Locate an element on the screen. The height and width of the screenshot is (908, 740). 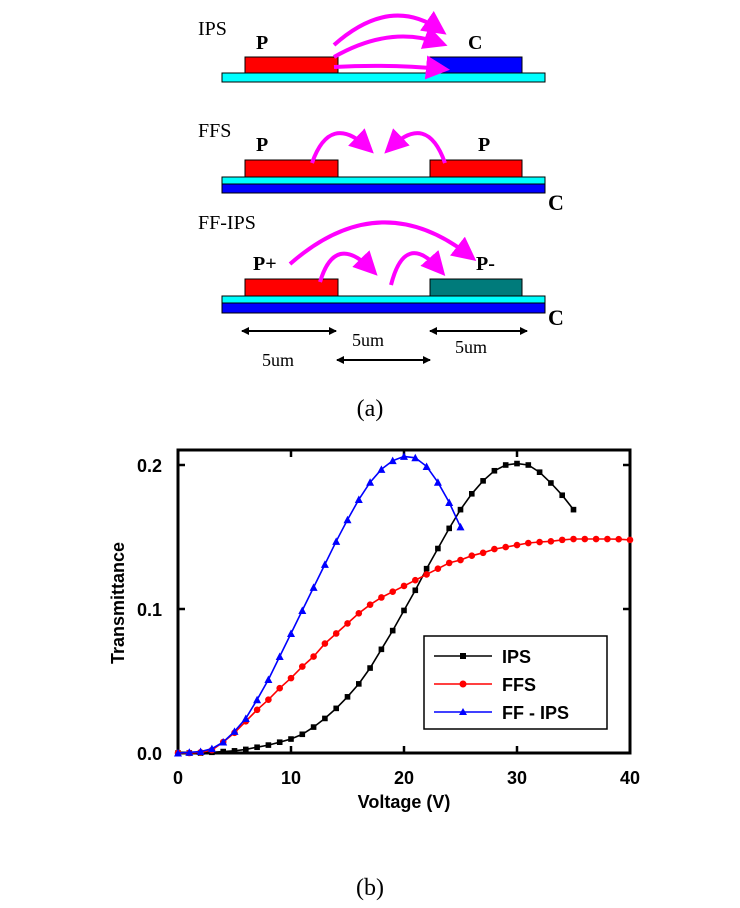
y-tick-label: 0.0 is located at coordinates (149, 754).